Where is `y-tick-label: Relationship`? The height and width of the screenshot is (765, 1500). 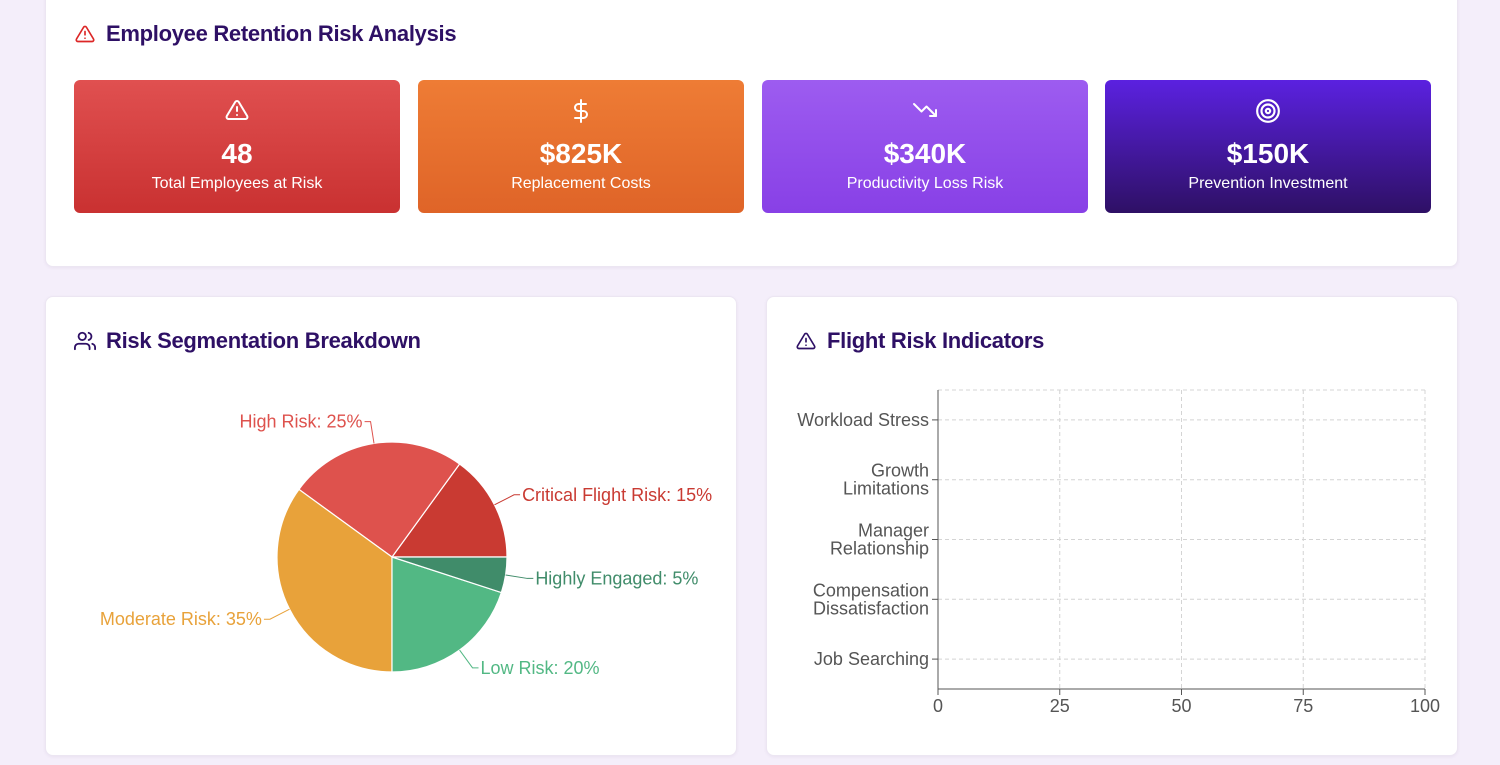 y-tick-label: Relationship is located at coordinates (879, 549).